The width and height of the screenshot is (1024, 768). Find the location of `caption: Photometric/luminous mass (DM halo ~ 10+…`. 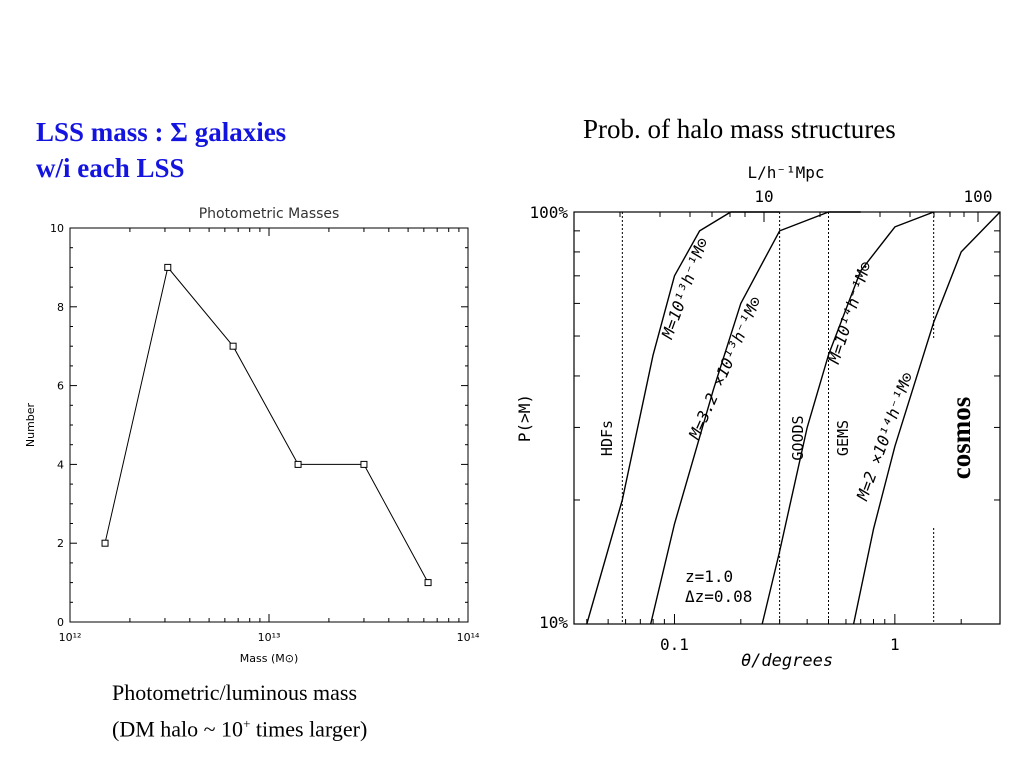

caption: Photometric/luminous mass (DM halo ~ 10+… is located at coordinates (239, 710).